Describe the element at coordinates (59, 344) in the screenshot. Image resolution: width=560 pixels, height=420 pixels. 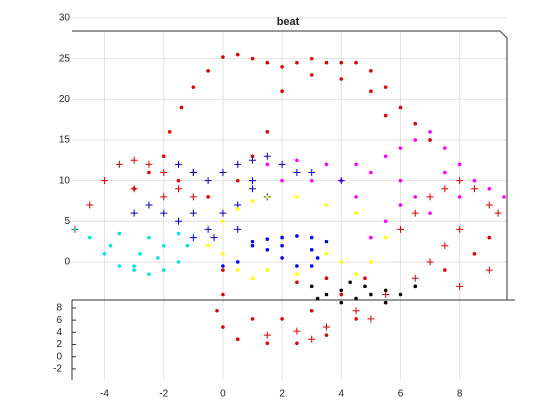
I see `y-tick-label: 2` at that location.